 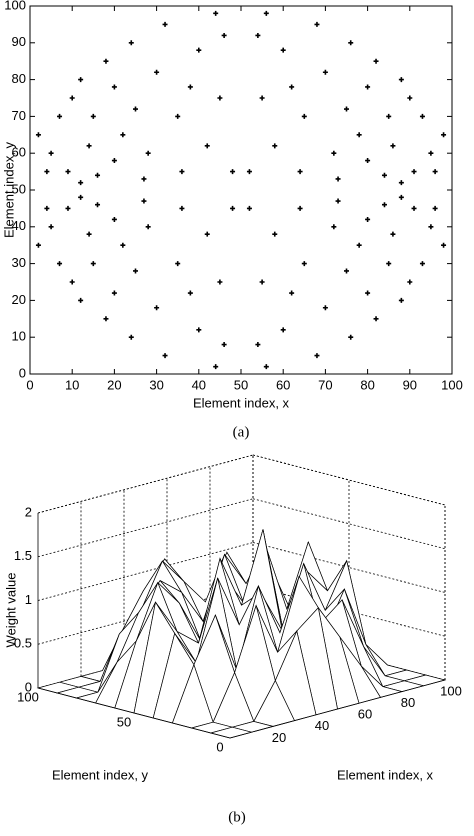 What do you see at coordinates (28, 599) in the screenshot?
I see `z-tick-label: 1` at bounding box center [28, 599].